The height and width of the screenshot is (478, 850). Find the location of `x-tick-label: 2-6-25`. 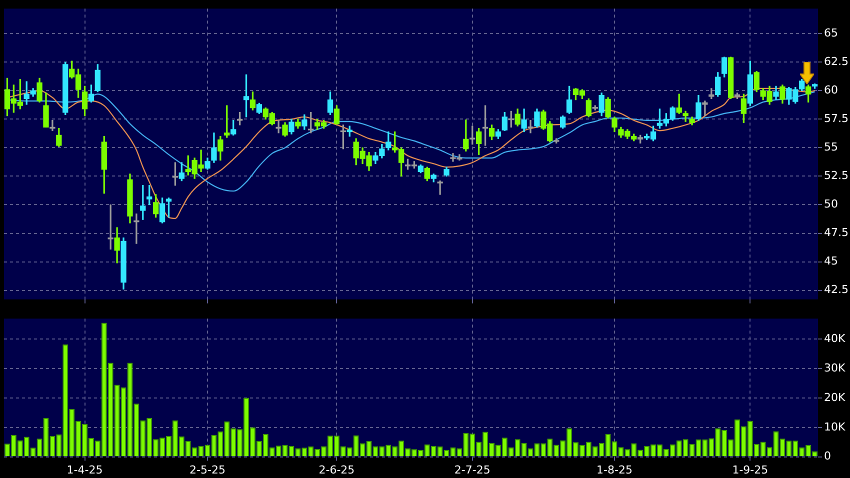

x-tick-label: 2-6-25 is located at coordinates (336, 469).